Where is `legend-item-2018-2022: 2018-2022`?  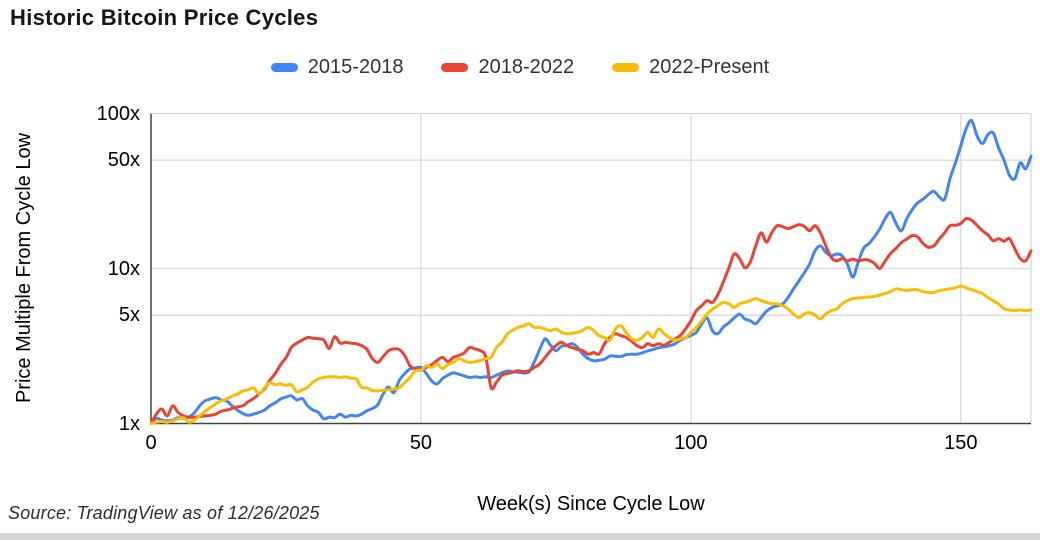
legend-item-2018-2022: 2018-2022 is located at coordinates (507, 67).